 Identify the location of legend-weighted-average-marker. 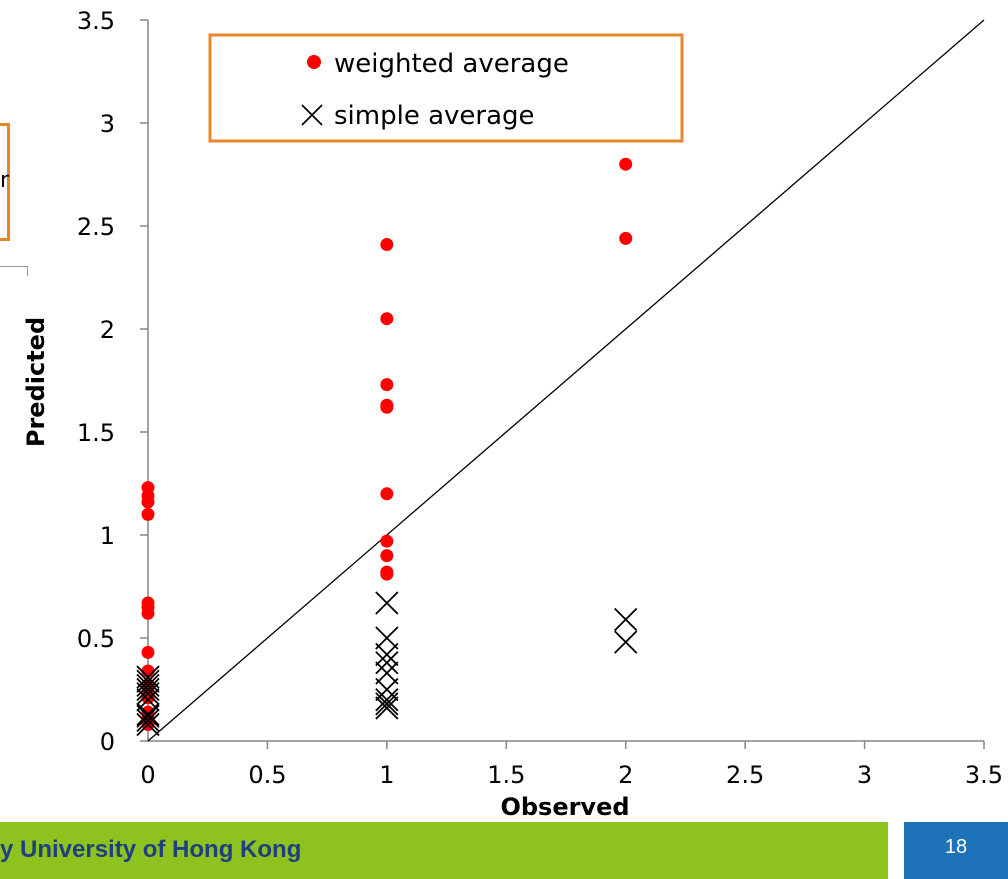
(314, 62).